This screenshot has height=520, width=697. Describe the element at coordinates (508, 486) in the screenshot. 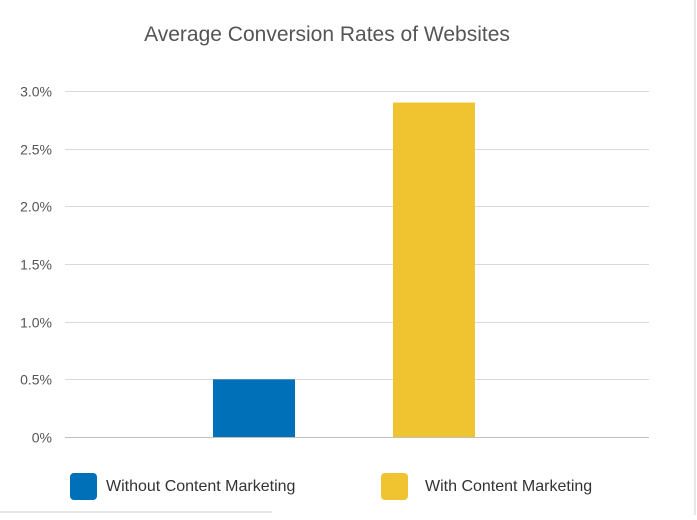

I see `legend-label: With Content Marketing` at that location.